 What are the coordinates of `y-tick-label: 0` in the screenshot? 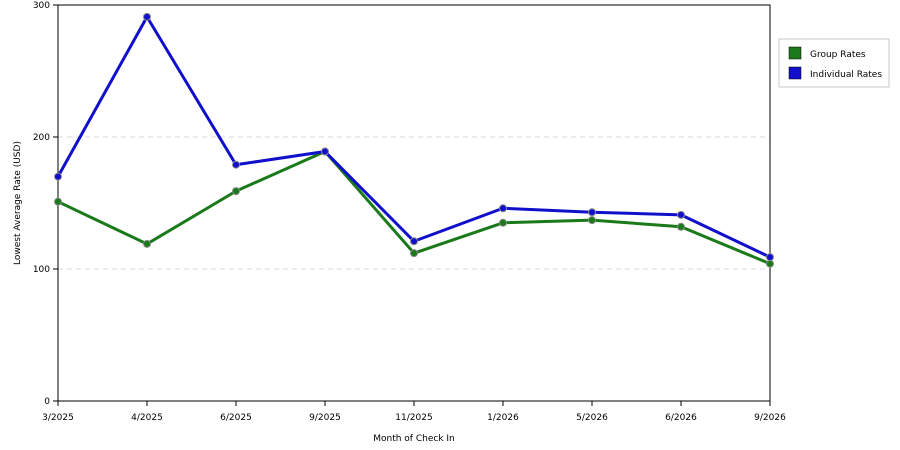 It's located at (47, 402).